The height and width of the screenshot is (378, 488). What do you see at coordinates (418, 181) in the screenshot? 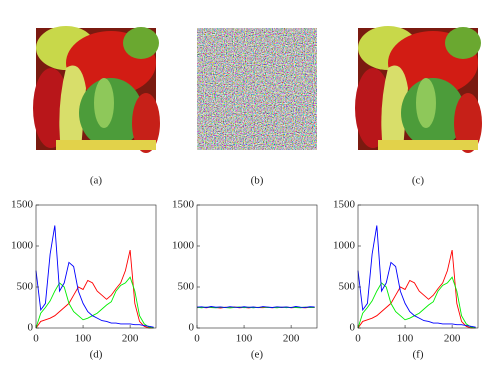
I see `caption: (c)` at bounding box center [418, 181].